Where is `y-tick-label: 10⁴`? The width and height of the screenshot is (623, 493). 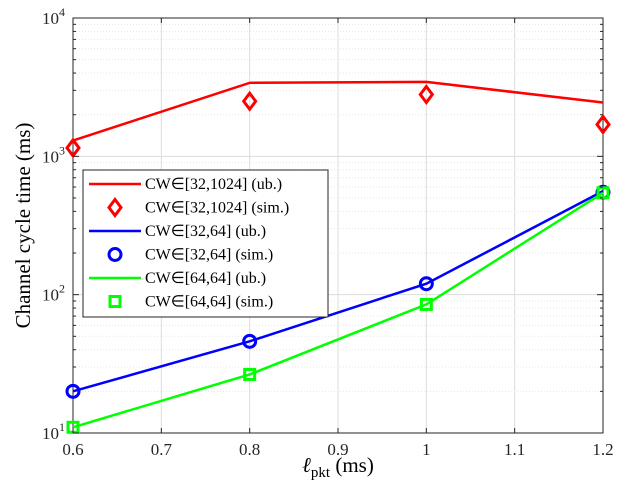
y-tick-label: 10⁴ is located at coordinates (53, 16).